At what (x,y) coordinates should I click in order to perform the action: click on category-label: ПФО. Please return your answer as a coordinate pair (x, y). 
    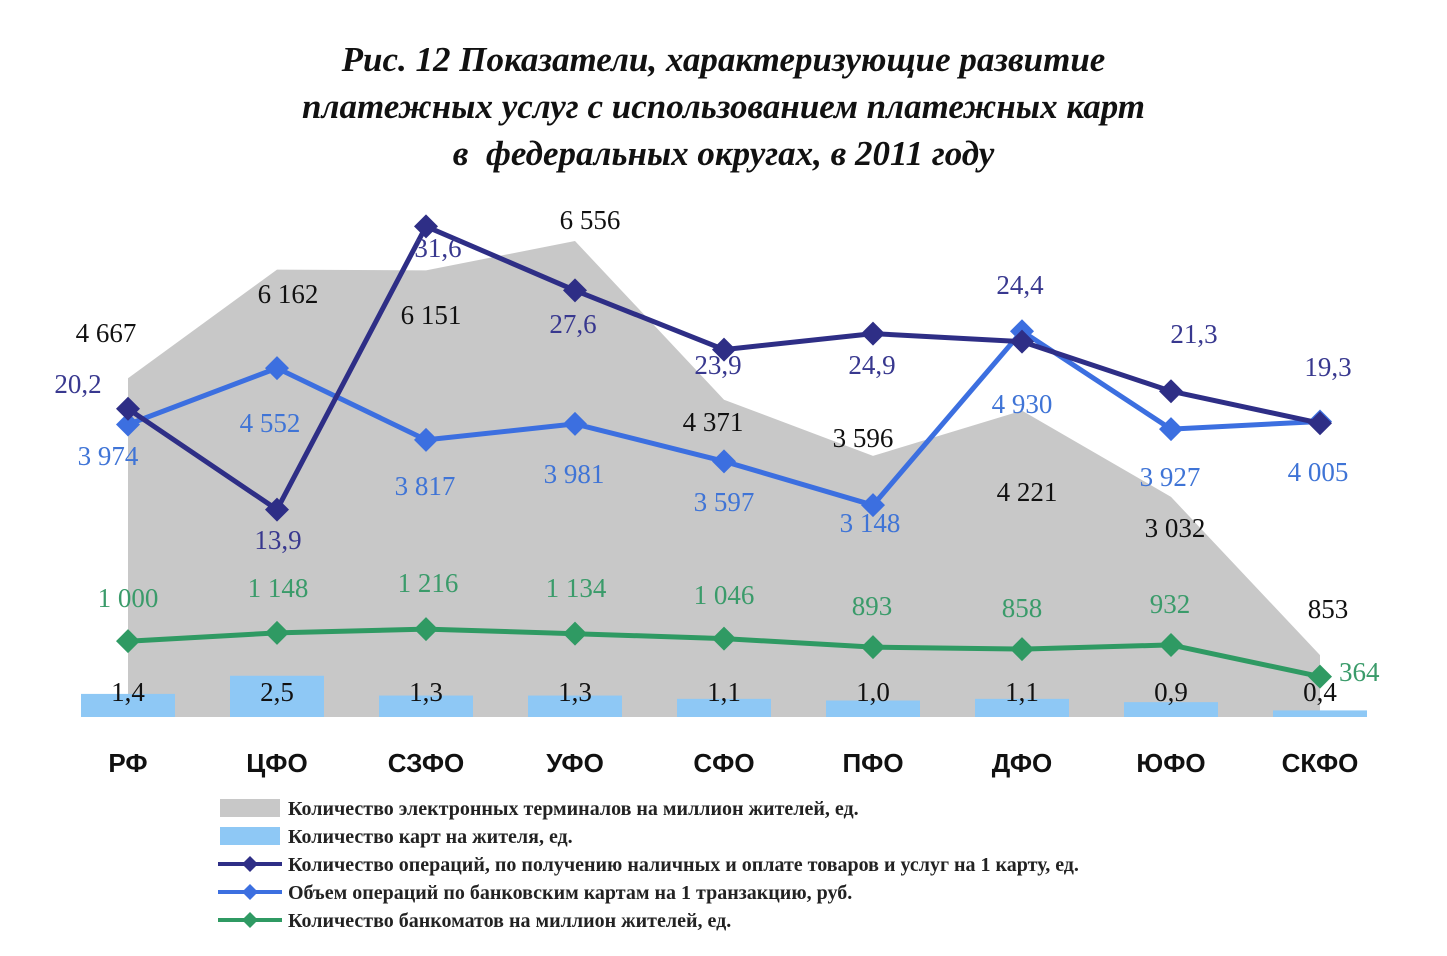
    Looking at the image, I should click on (872, 763).